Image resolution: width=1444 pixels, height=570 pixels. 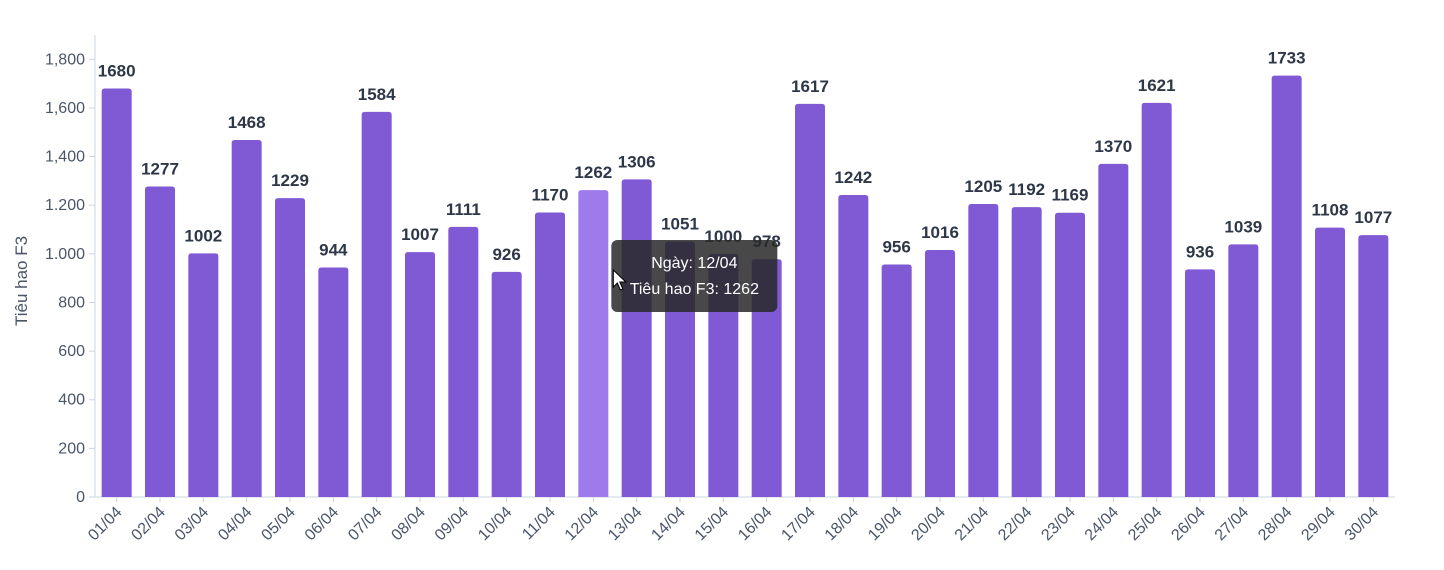 What do you see at coordinates (65, 157) in the screenshot?
I see `y-tick-label: 1,400` at bounding box center [65, 157].